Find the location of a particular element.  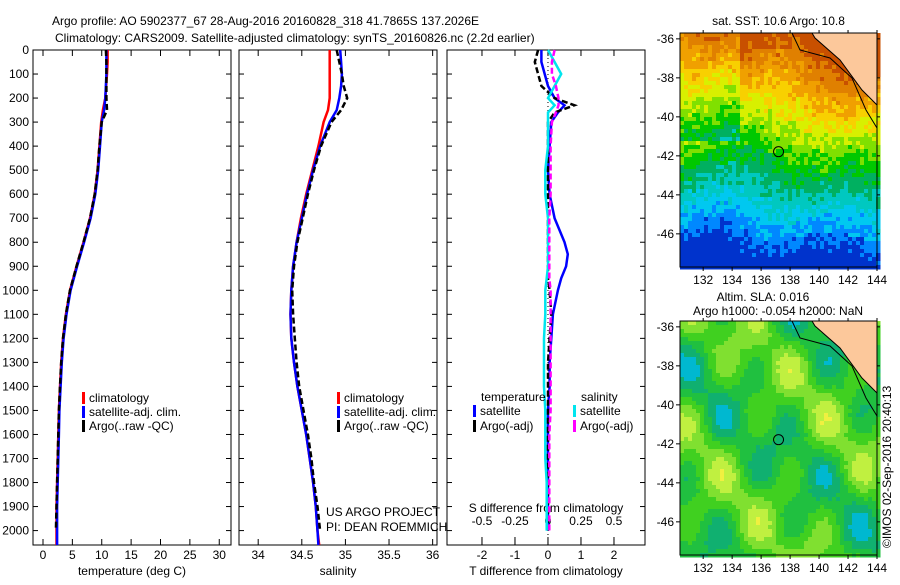

x-tick-label: 138 is located at coordinates (790, 280).